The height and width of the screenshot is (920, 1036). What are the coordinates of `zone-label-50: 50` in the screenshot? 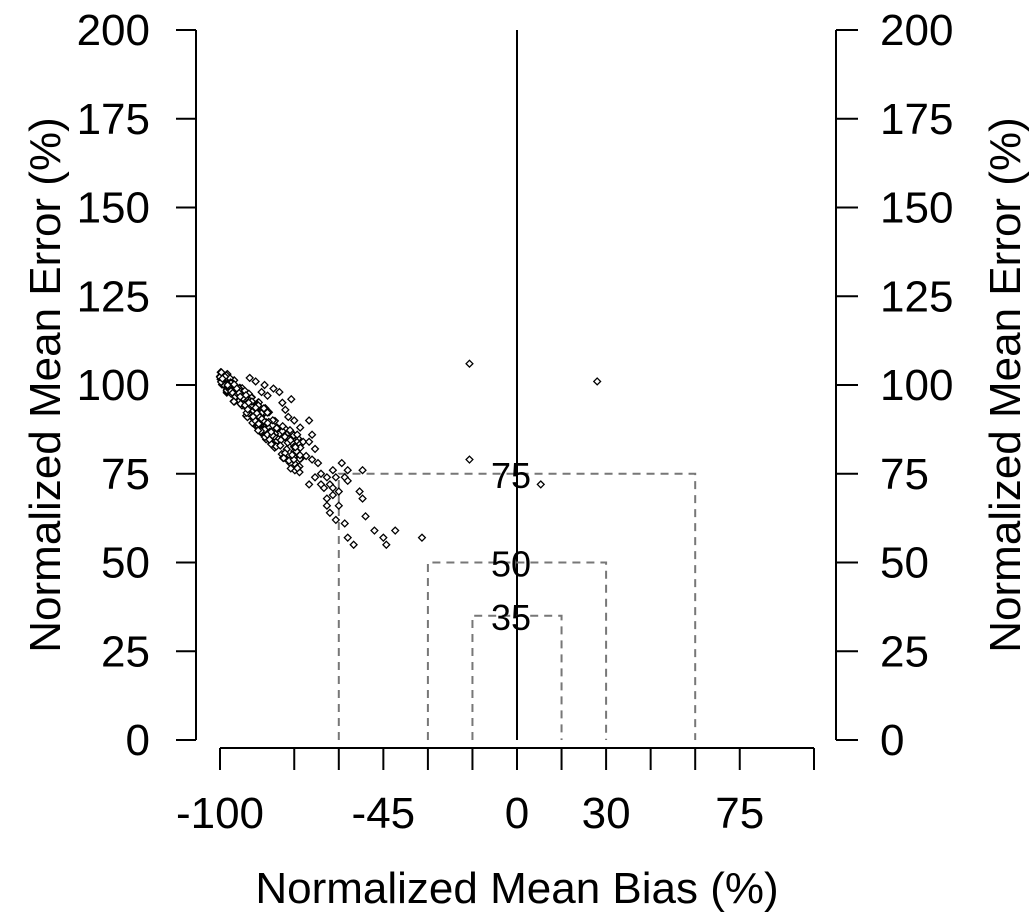 It's located at (511, 564).